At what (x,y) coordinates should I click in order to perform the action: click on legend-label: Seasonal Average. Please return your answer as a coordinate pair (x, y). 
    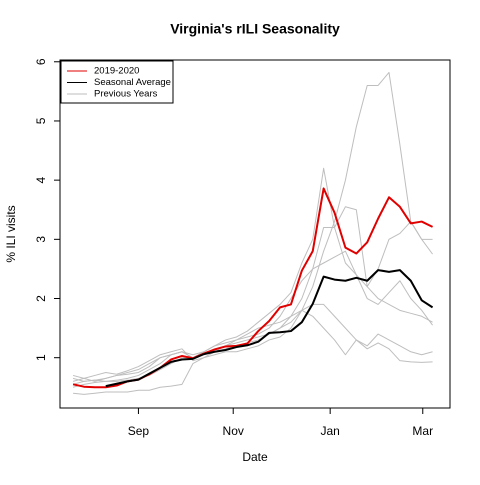
    Looking at the image, I should click on (132, 82).